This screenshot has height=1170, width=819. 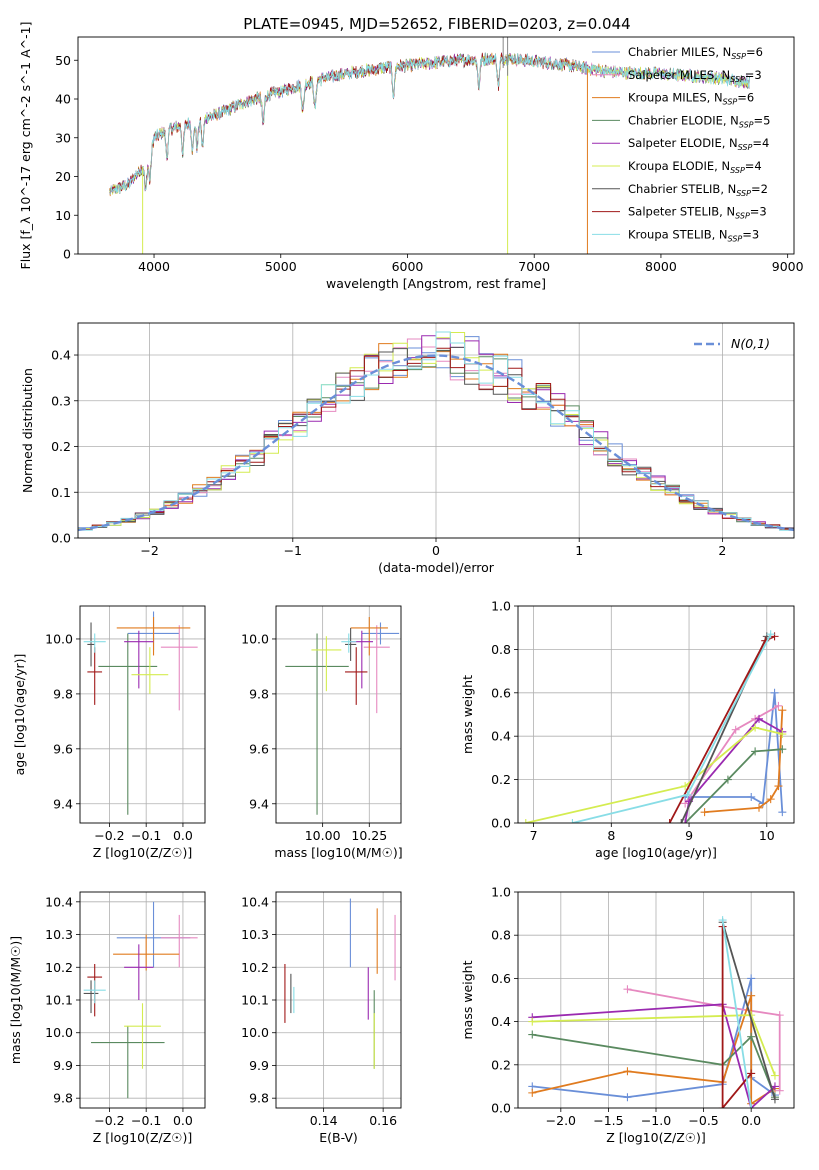 I want to click on y-tick-label: 0.1, so click(x=61, y=492).